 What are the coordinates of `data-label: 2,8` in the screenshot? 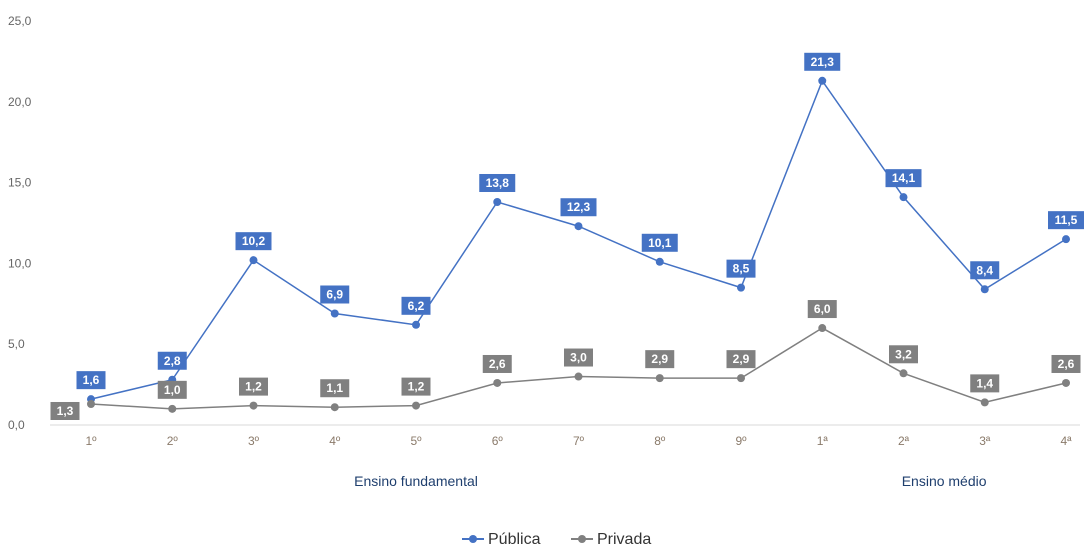 It's located at (172, 361).